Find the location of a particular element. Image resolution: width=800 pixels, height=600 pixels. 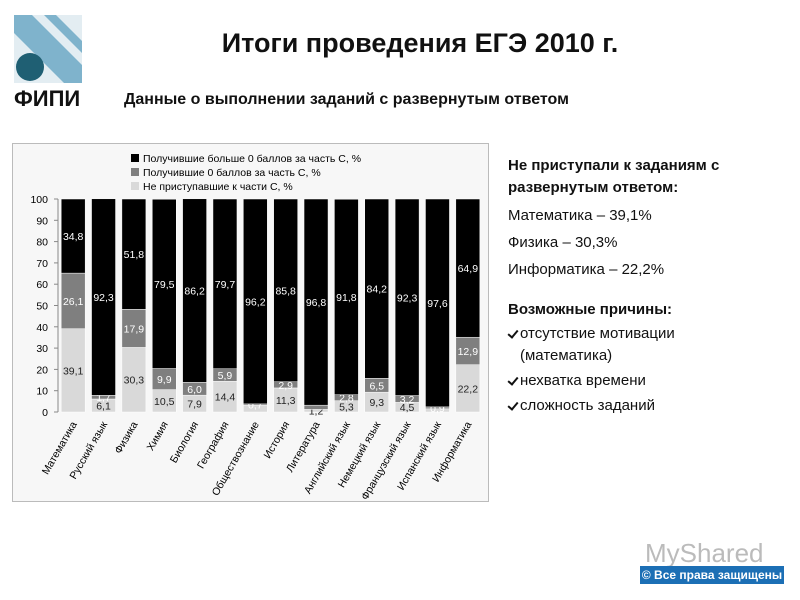

value-label: 30,3 is located at coordinates (134, 381).